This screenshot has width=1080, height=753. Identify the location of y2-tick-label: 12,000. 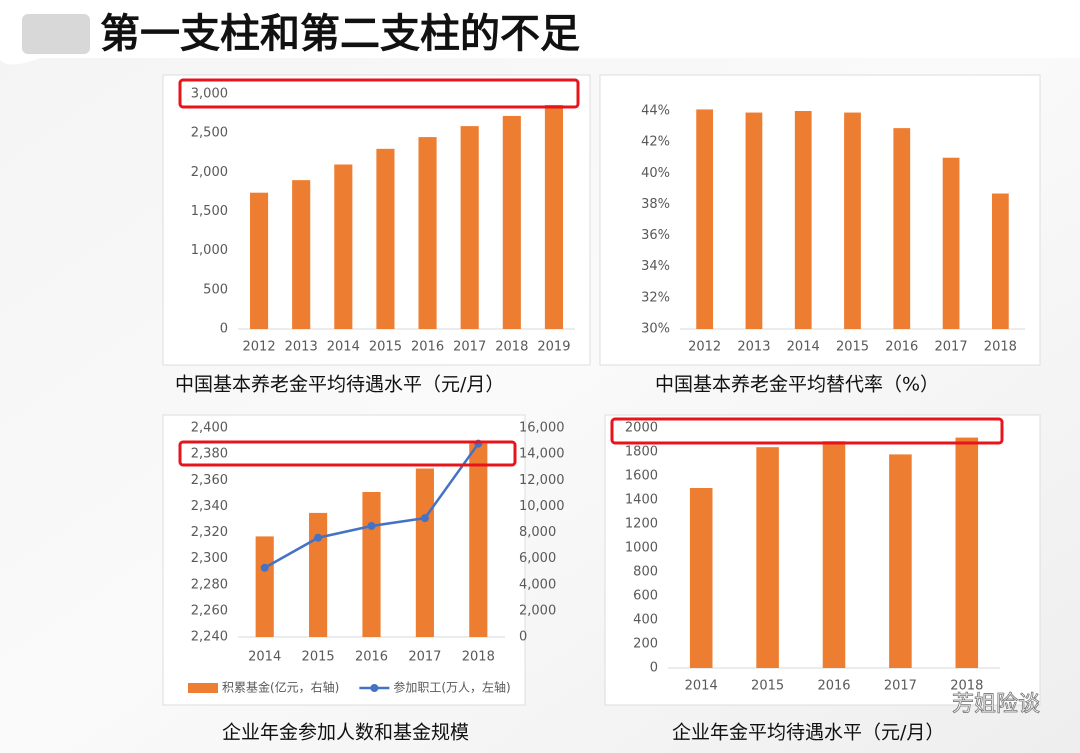
(542, 480).